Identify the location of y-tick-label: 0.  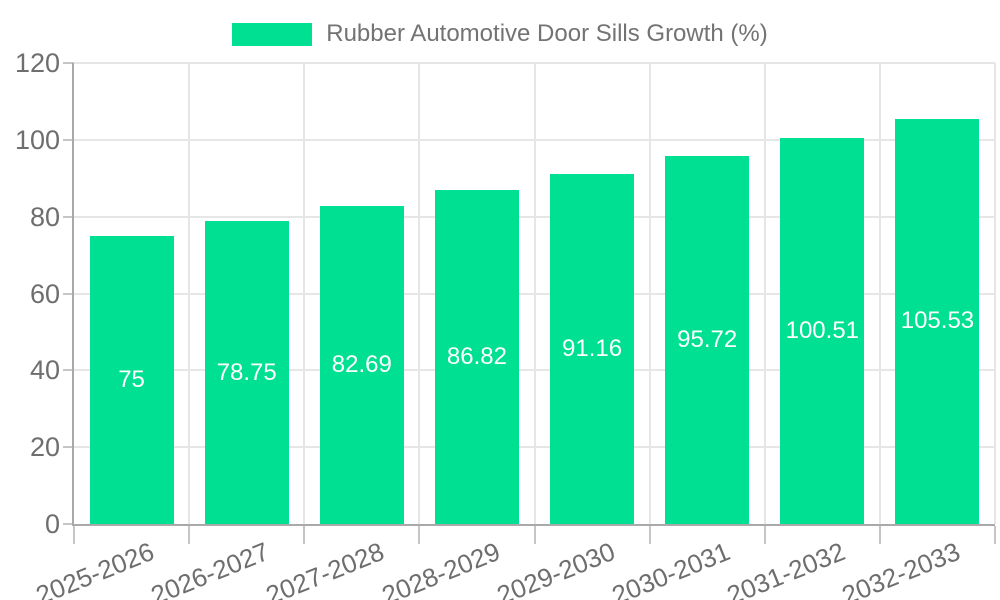
(52, 524).